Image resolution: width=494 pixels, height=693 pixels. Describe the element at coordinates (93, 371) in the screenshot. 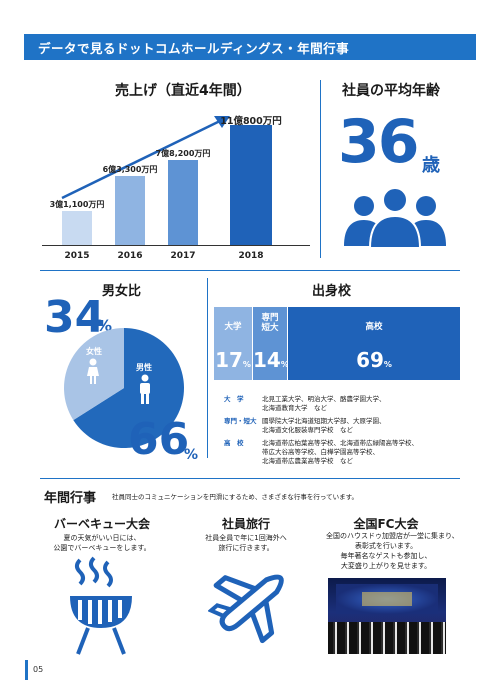

I see `female-icon` at that location.